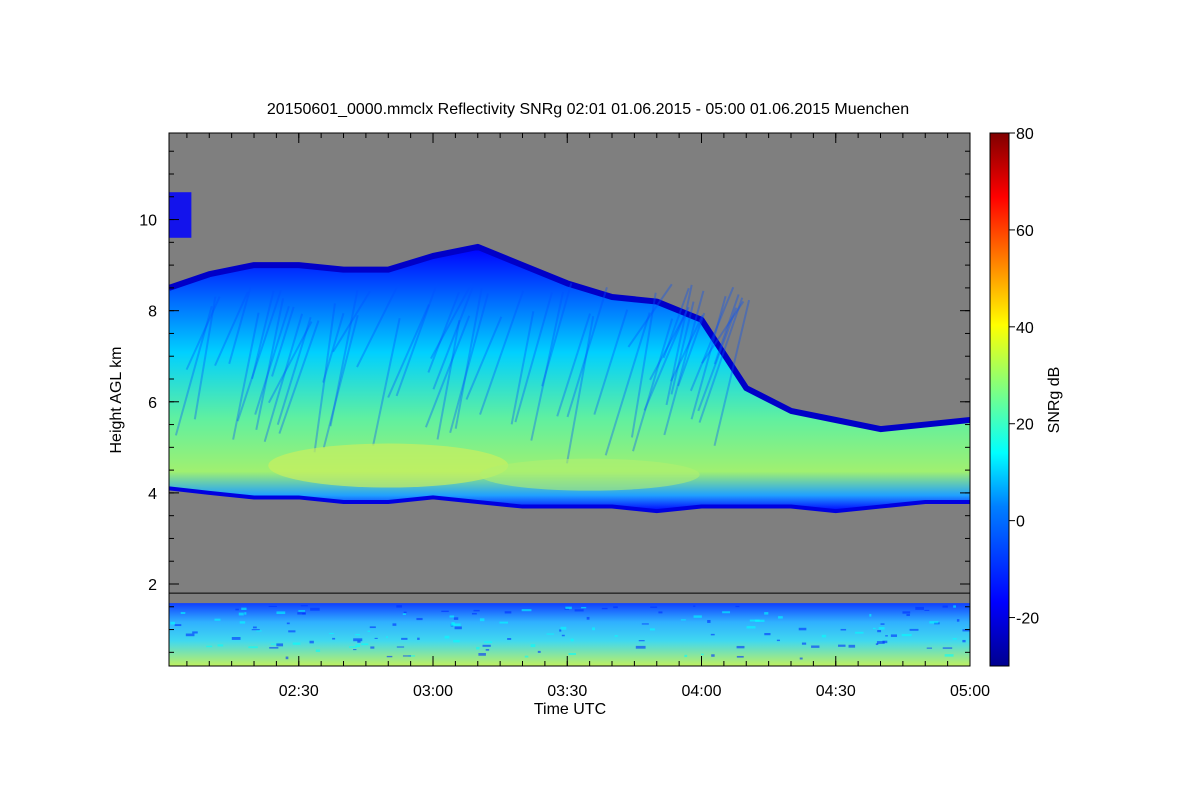  I want to click on boundary-layer, so click(569, 634).